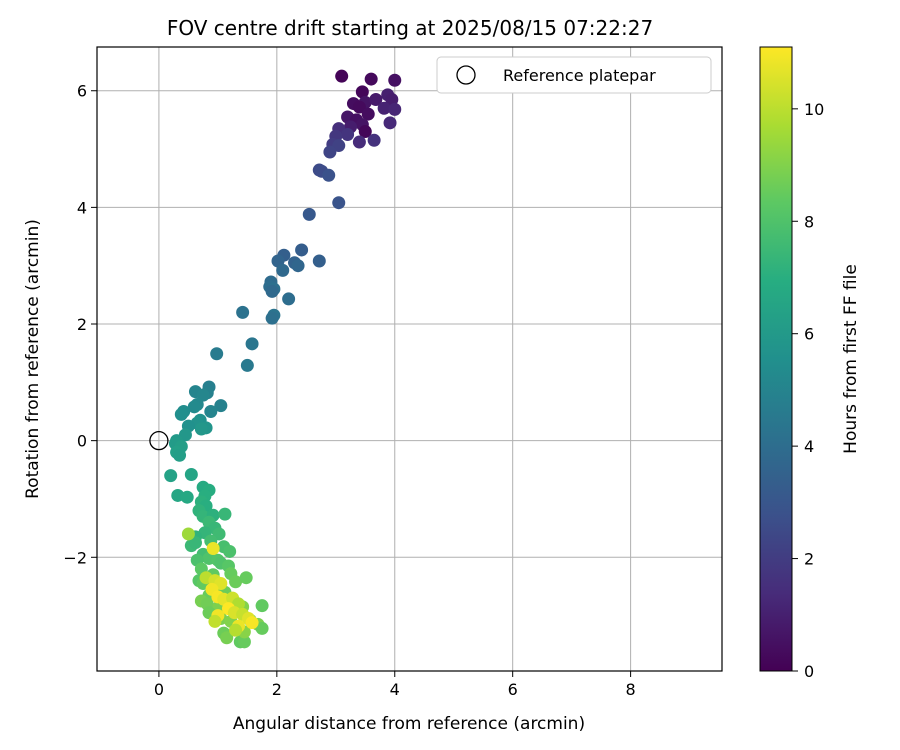 The image size is (900, 750). What do you see at coordinates (82, 207) in the screenshot?
I see `y-tick-label: 4` at bounding box center [82, 207].